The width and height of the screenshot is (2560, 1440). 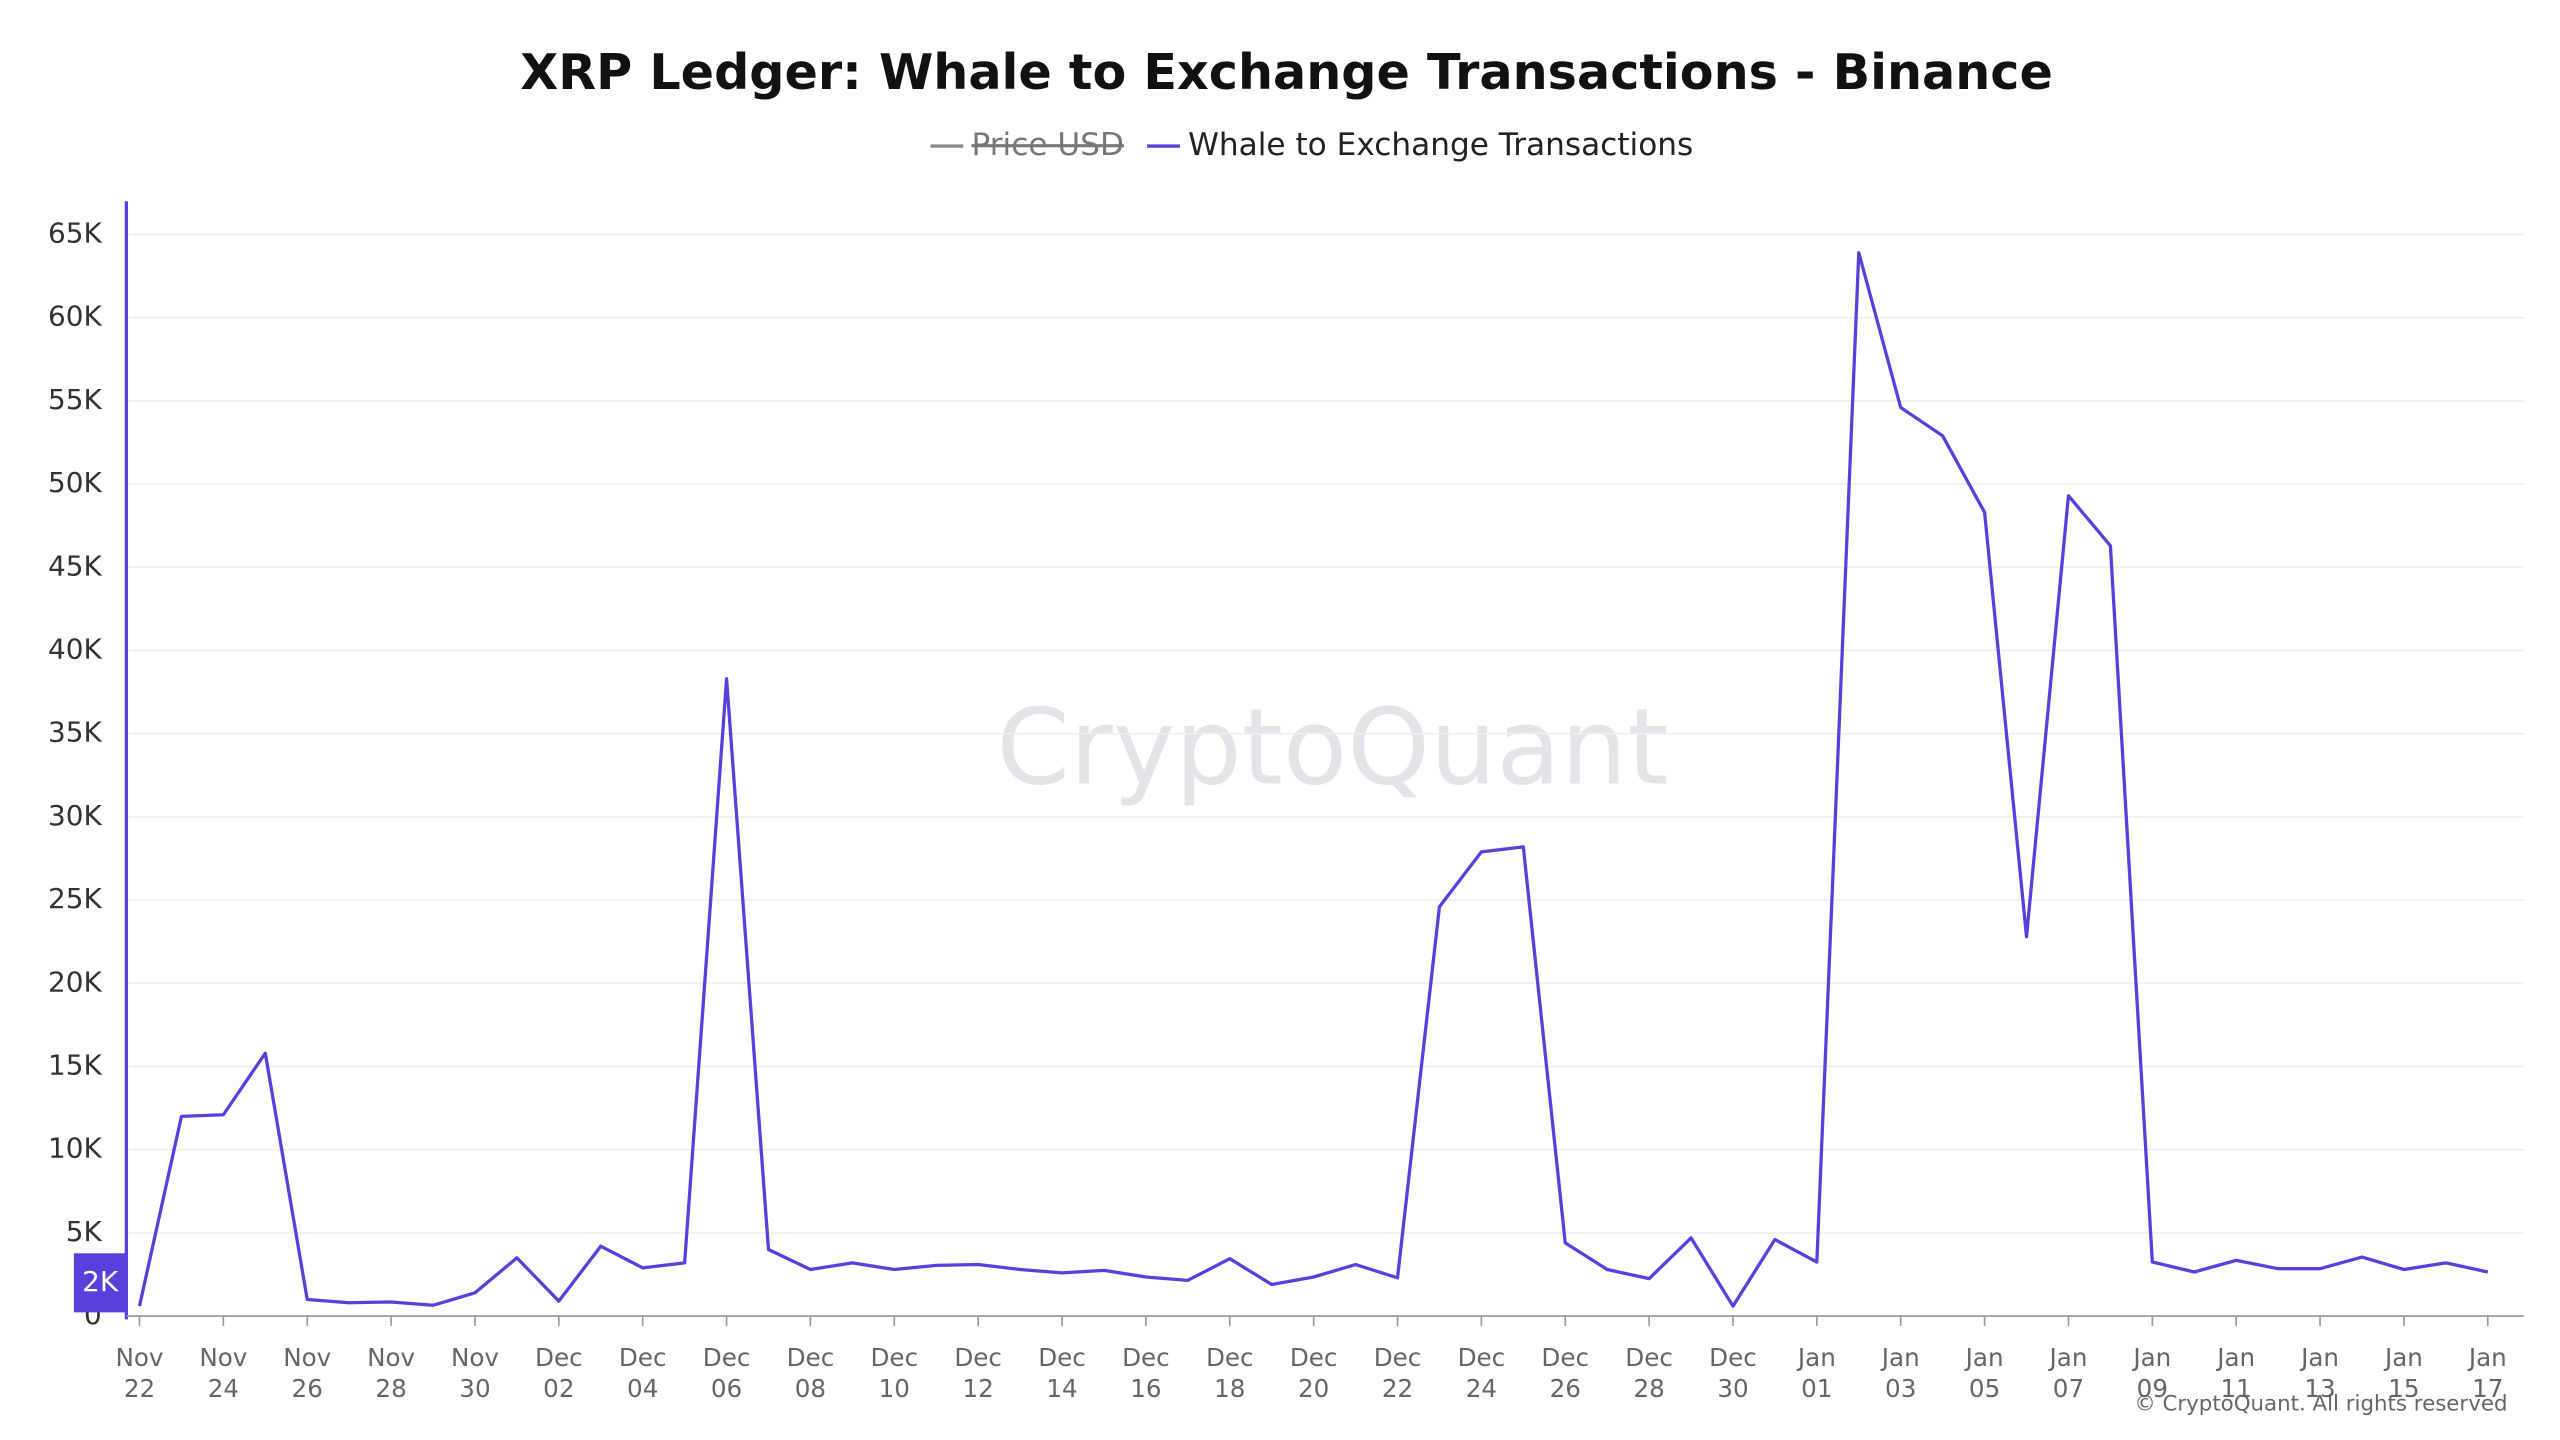 What do you see at coordinates (1332, 748) in the screenshot?
I see `watermark: CryptoQuant` at bounding box center [1332, 748].